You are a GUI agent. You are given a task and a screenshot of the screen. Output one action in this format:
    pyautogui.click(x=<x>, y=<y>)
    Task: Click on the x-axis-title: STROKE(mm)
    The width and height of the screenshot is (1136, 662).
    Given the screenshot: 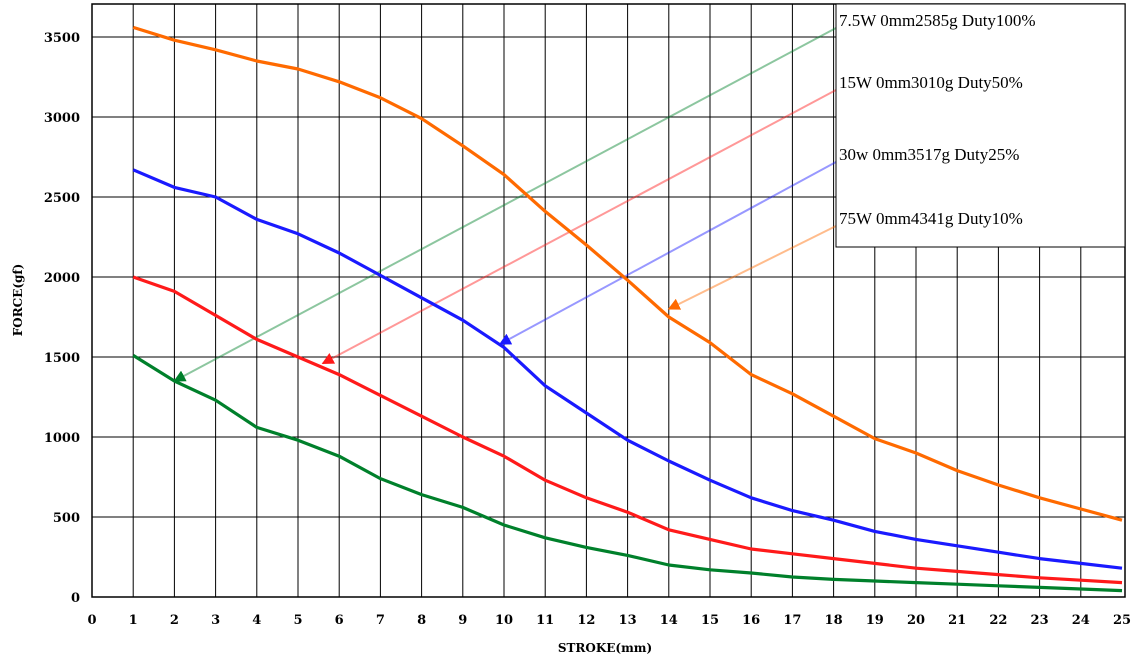 What is the action you would take?
    pyautogui.click(x=605, y=648)
    